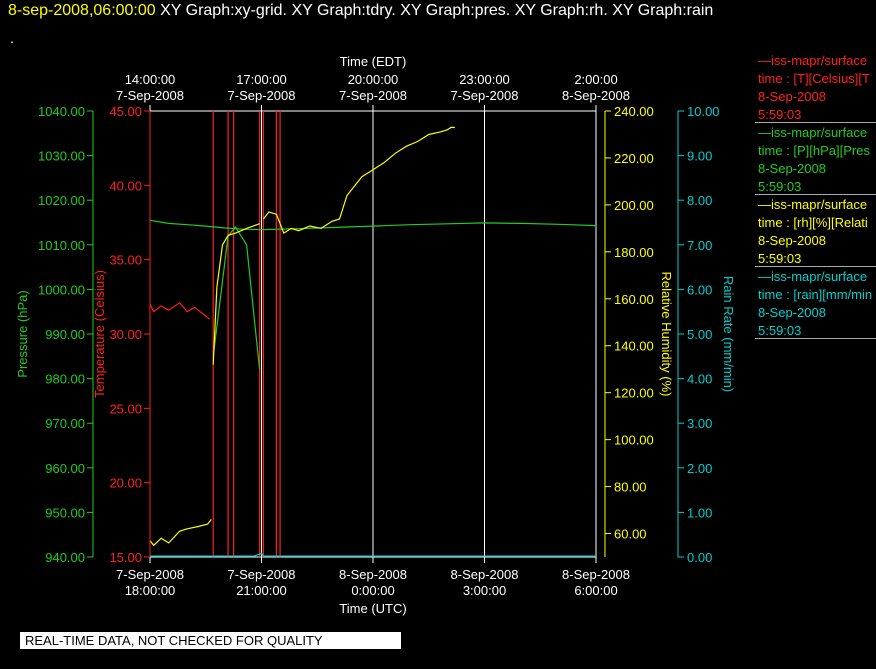 The width and height of the screenshot is (876, 669). I want to click on legend-temperature-date: 8-Sep-2008, so click(792, 96).